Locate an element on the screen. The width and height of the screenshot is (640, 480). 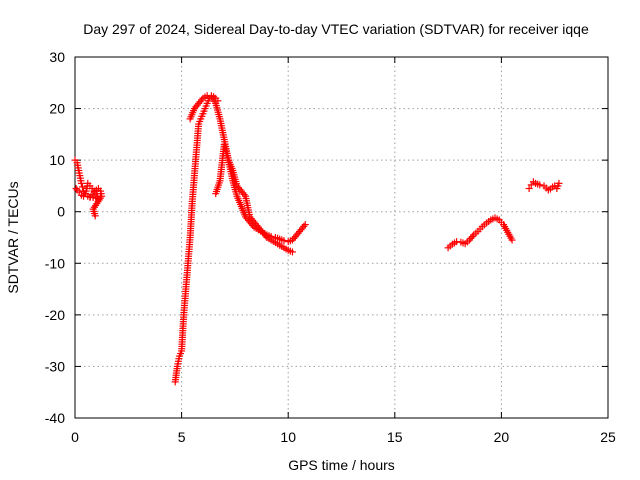
x-axis-label: GPS time / hours is located at coordinates (341, 465).